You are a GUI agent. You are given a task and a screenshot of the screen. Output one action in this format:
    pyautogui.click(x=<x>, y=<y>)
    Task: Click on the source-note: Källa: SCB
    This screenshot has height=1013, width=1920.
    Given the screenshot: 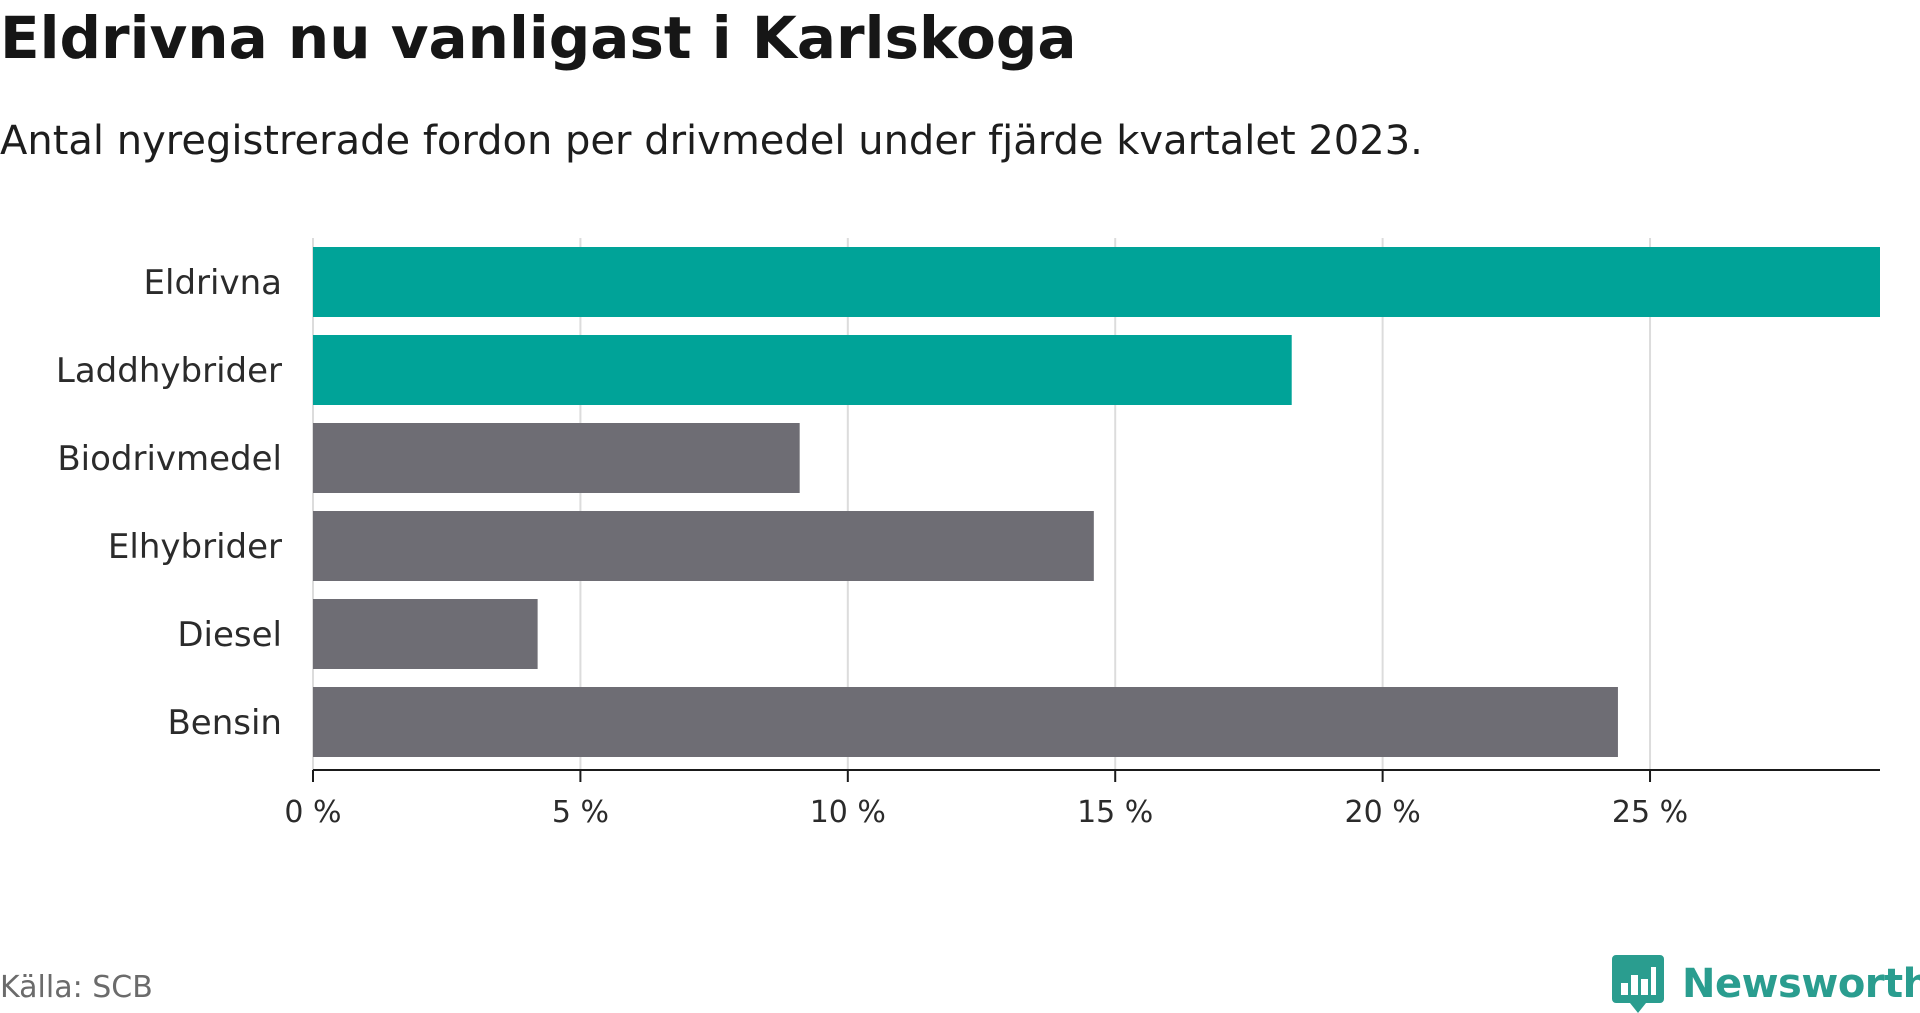 What is the action you would take?
    pyautogui.click(x=76, y=987)
    